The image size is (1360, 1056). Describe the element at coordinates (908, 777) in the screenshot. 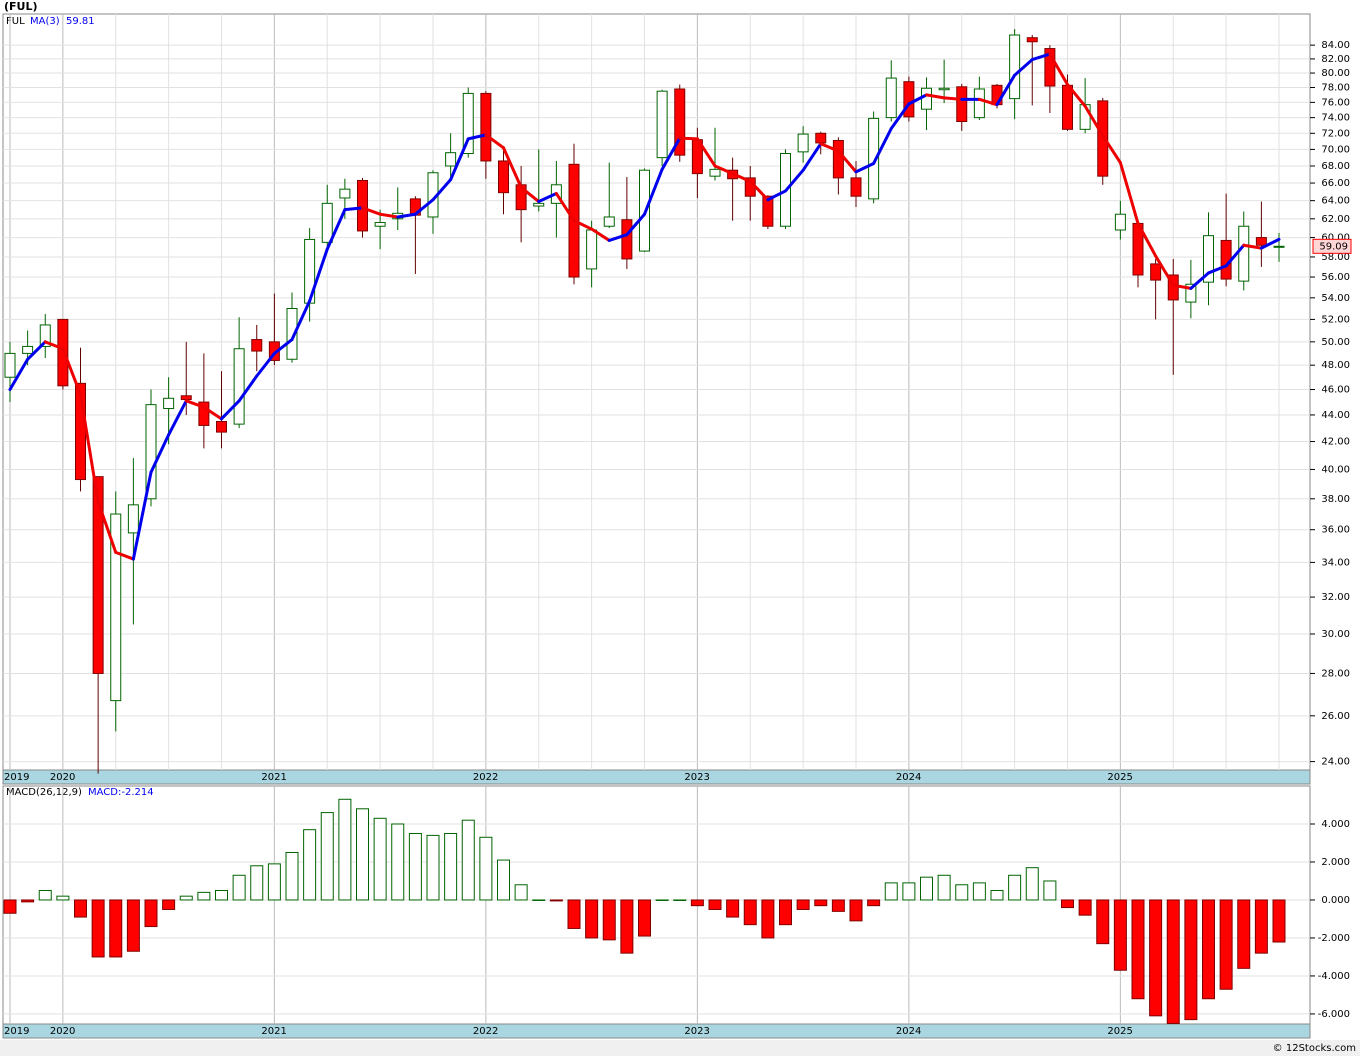

I see `x-tick-label: 2024` at that location.